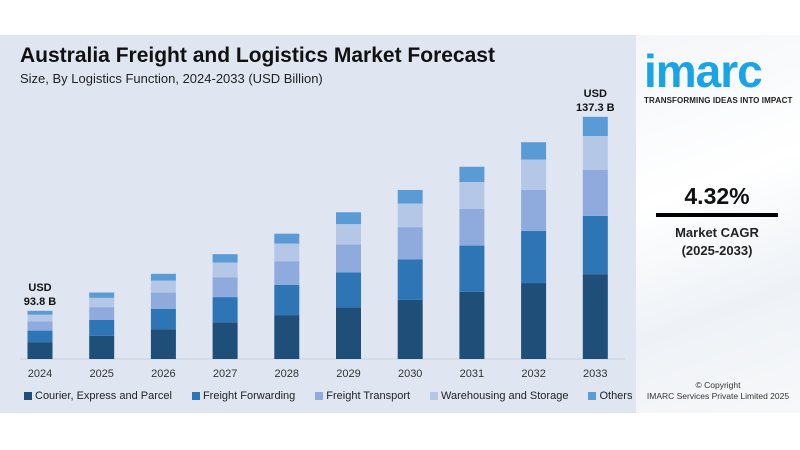 This screenshot has height=450, width=800. I want to click on copyright-line1: © Copyright, so click(718, 385).